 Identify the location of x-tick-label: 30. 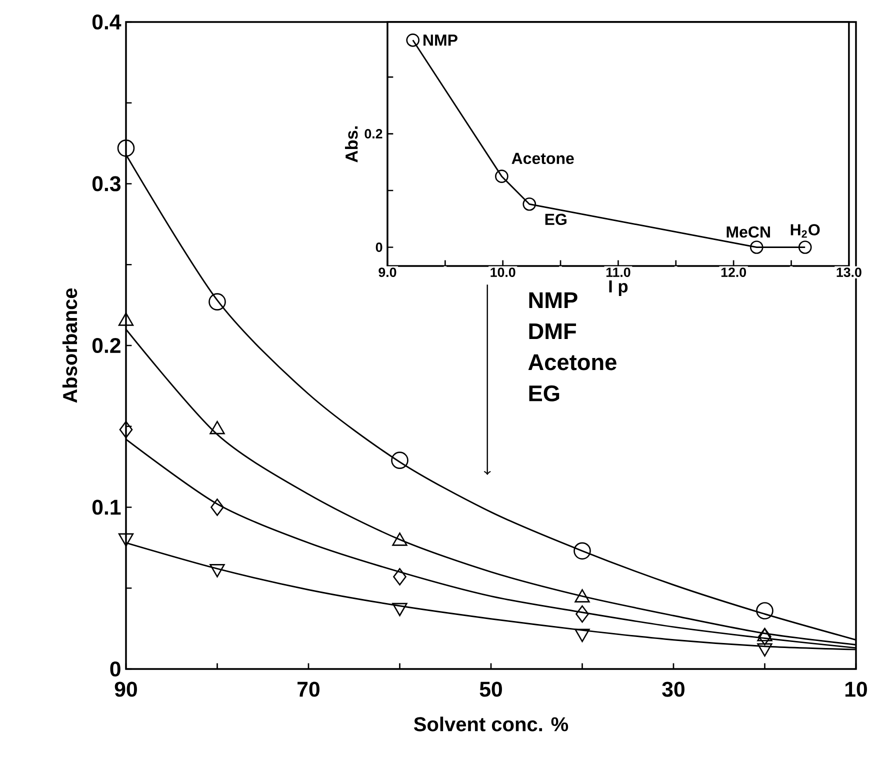
(673, 689).